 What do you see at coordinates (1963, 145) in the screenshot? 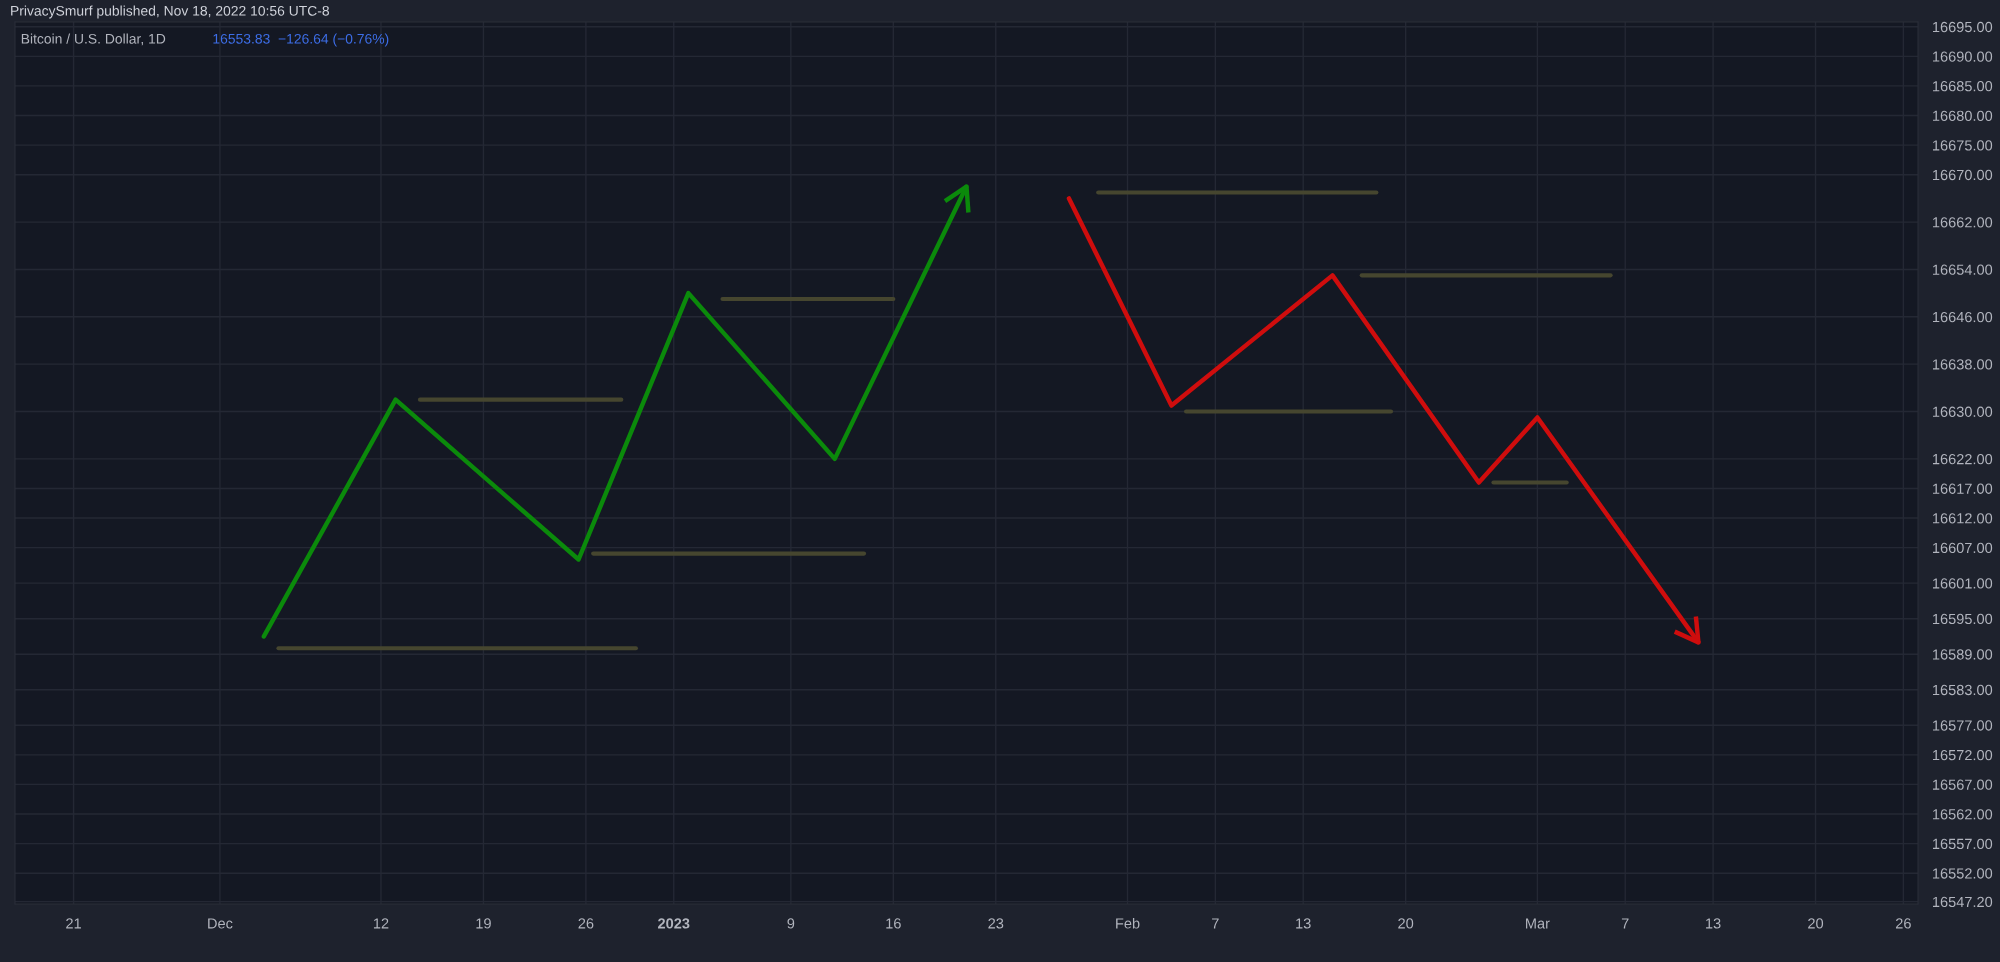
I see `y-tick-label: 16675.00` at bounding box center [1963, 145].